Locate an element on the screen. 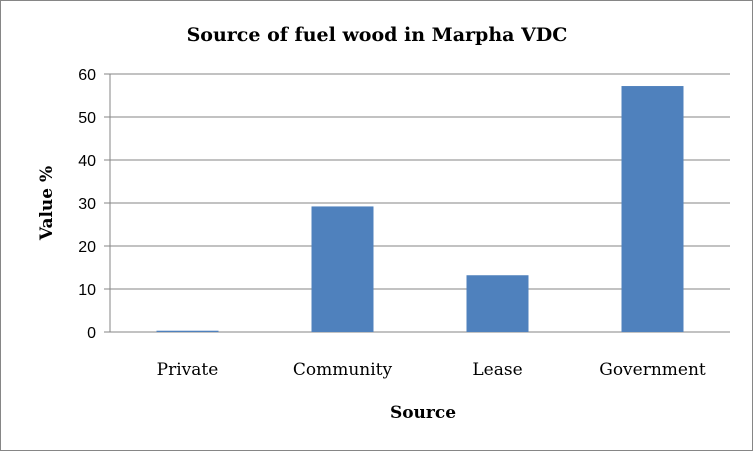 This screenshot has height=452, width=753. chart-title: Source of fuel wood in Marpha VDC is located at coordinates (377, 35).